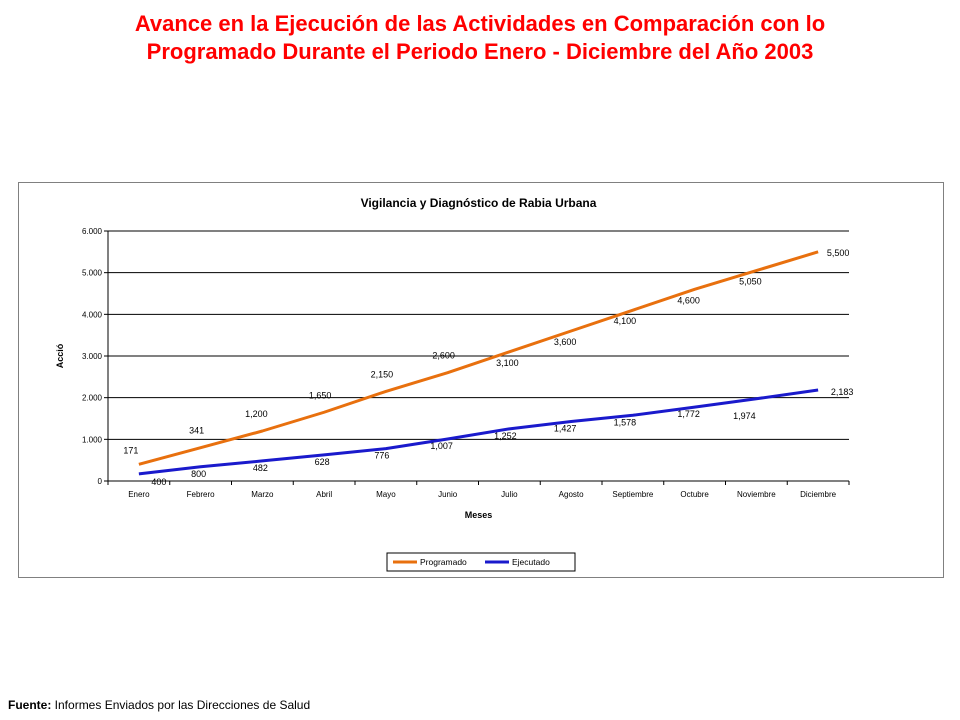 The image size is (960, 720). Describe the element at coordinates (750, 282) in the screenshot. I see `data-label: 5,050` at that location.